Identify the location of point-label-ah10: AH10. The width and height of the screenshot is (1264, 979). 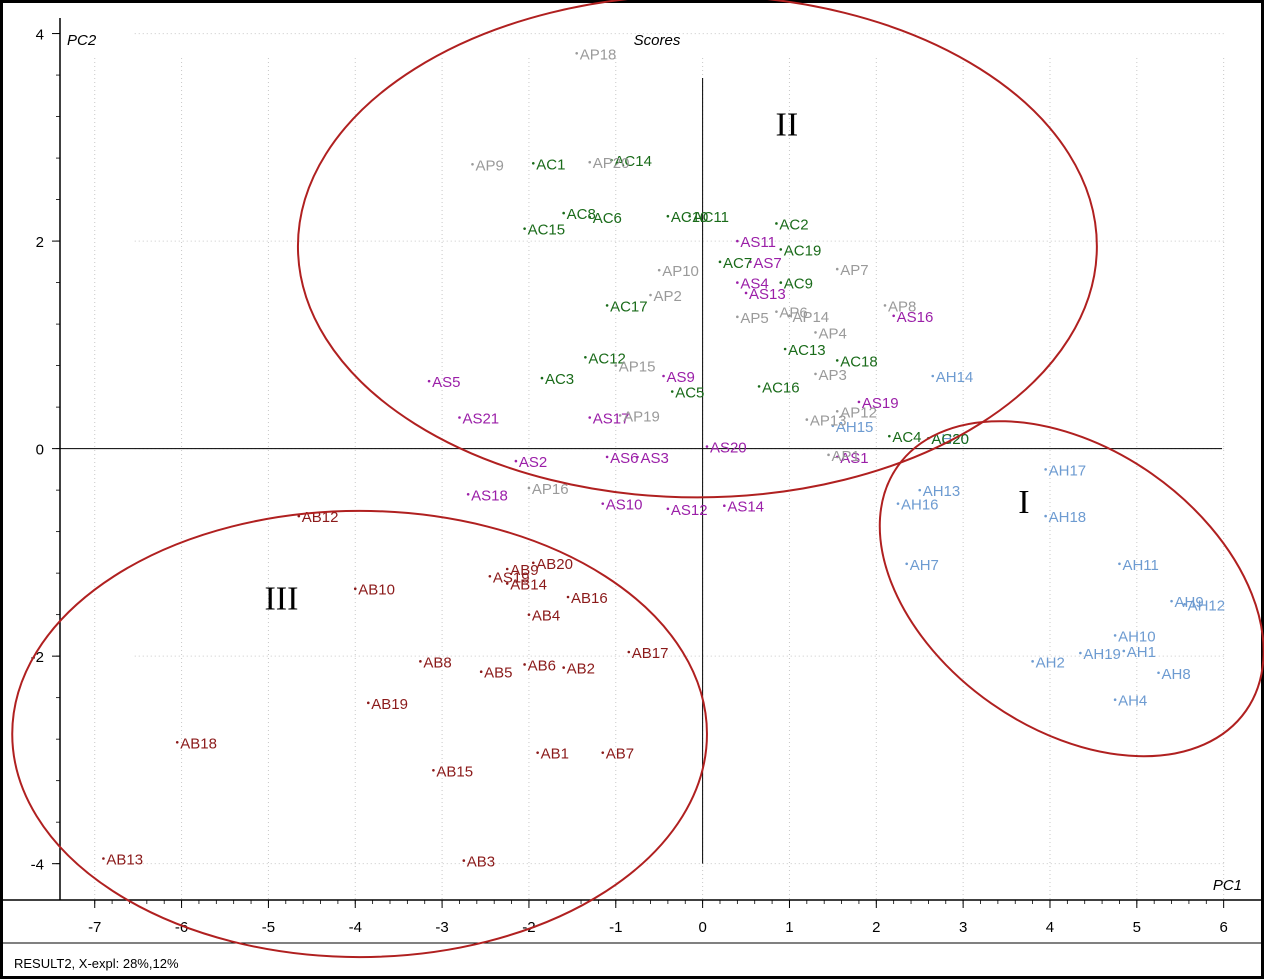
(1137, 636).